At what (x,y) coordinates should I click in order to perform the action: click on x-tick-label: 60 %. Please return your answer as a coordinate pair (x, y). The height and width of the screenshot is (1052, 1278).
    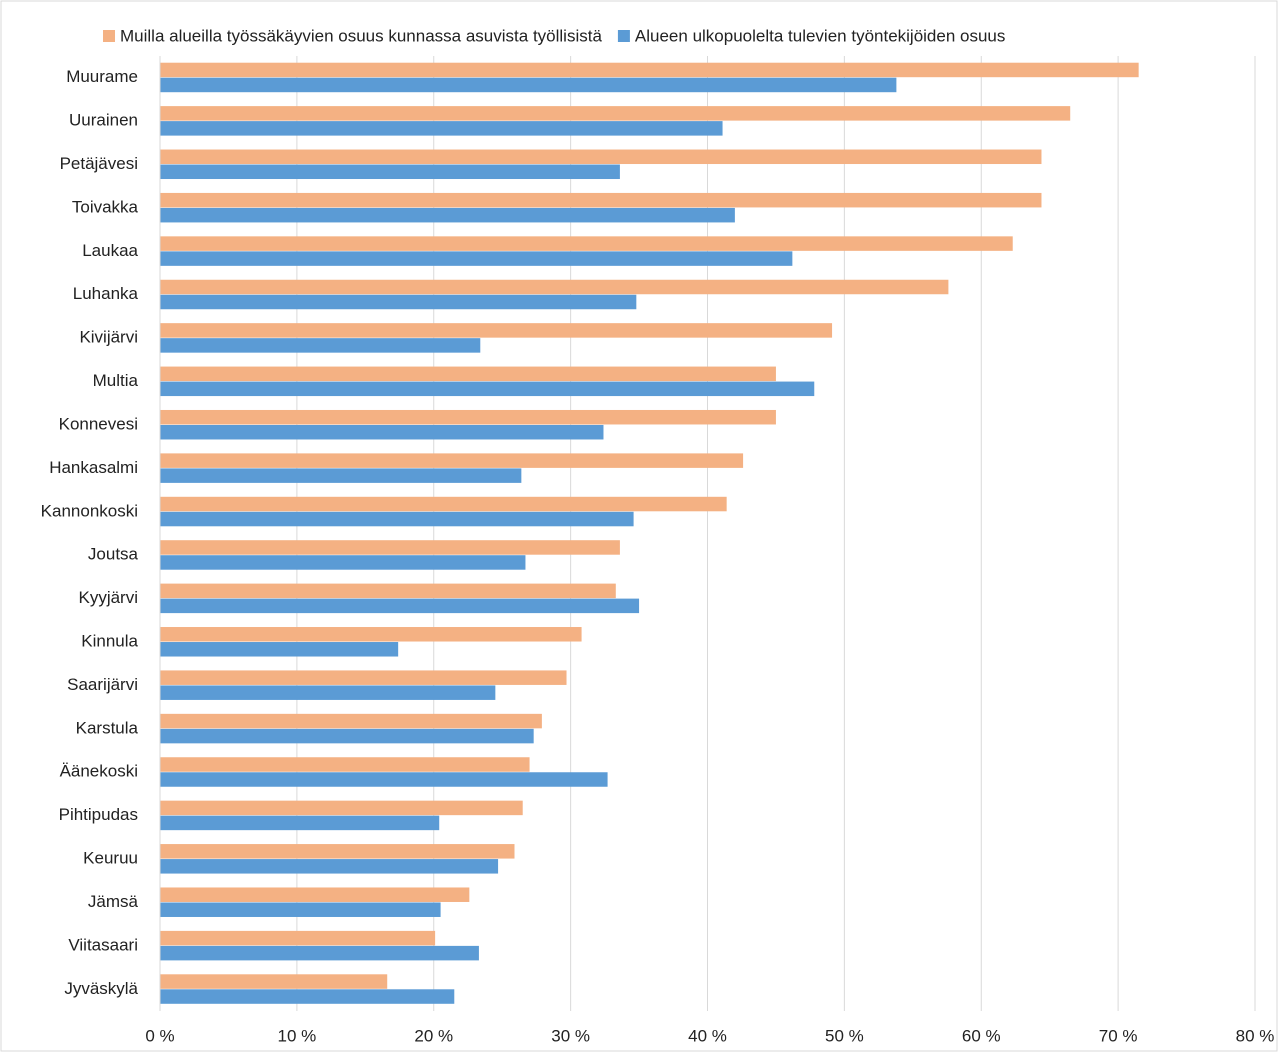
    Looking at the image, I should click on (981, 1035).